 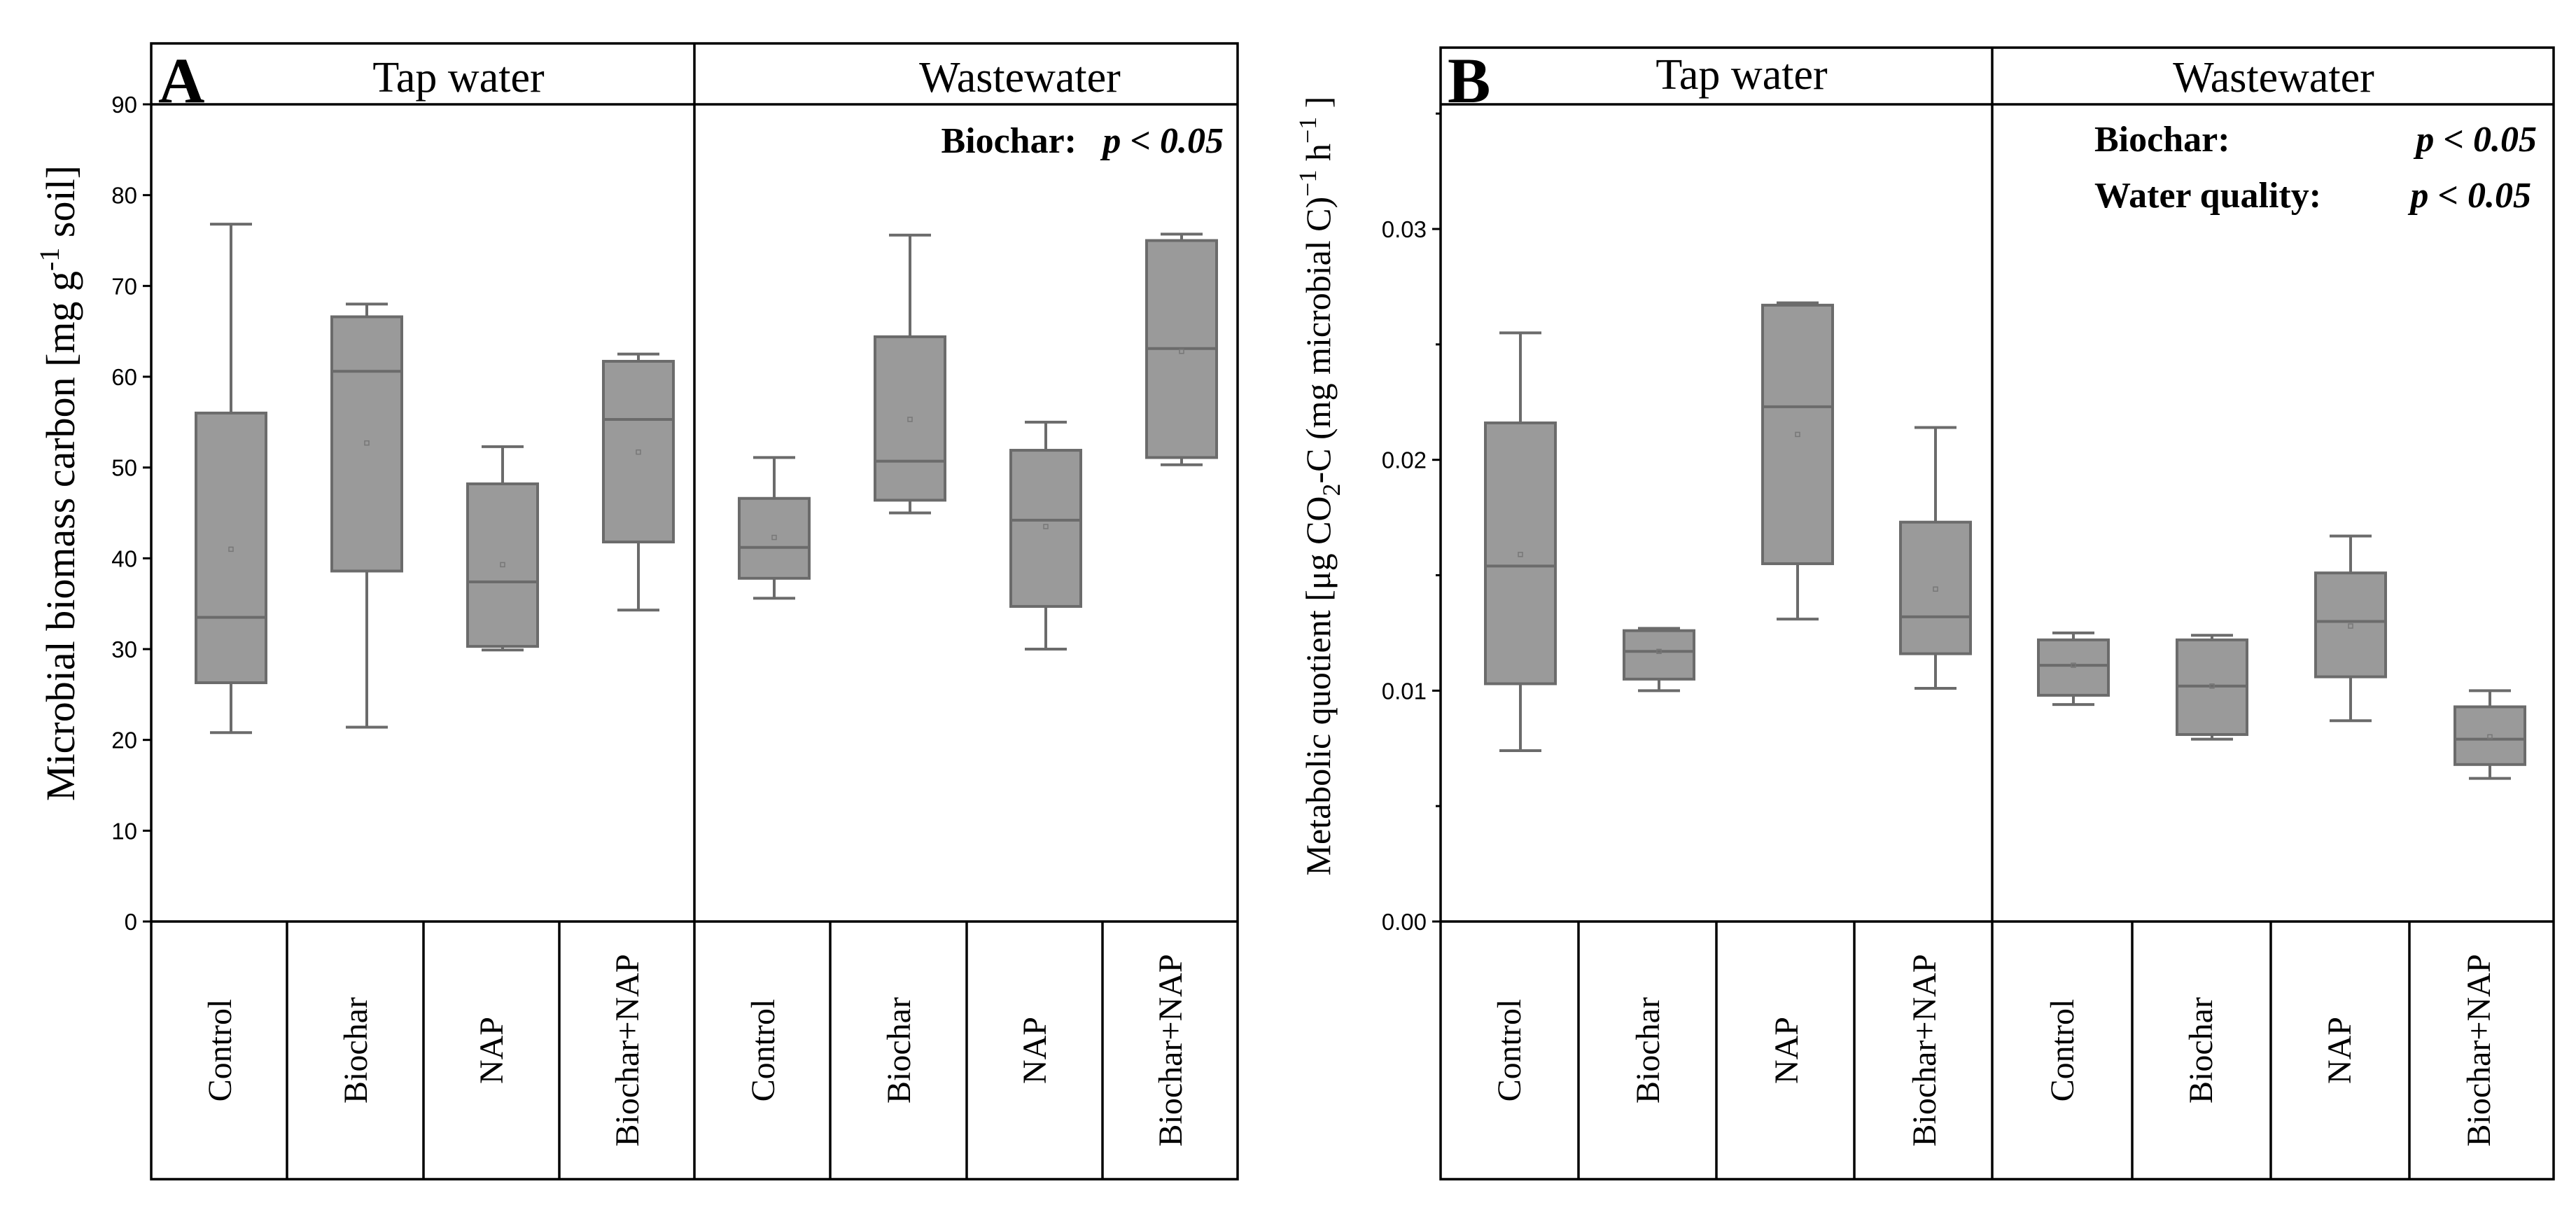 I want to click on panel-b-header-tap: Tap water, so click(x=1742, y=75).